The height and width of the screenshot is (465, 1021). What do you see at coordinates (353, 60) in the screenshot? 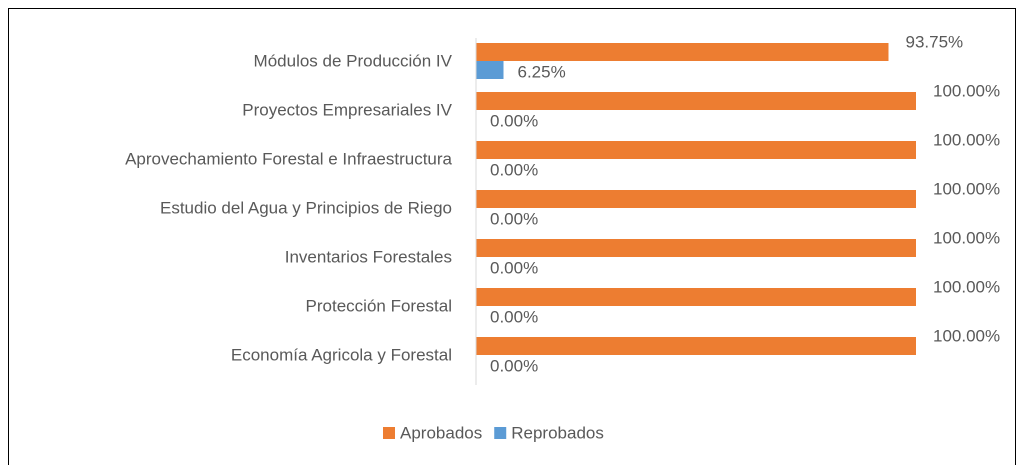
I see `y-tick-label: Módulos de Producción IV` at bounding box center [353, 60].